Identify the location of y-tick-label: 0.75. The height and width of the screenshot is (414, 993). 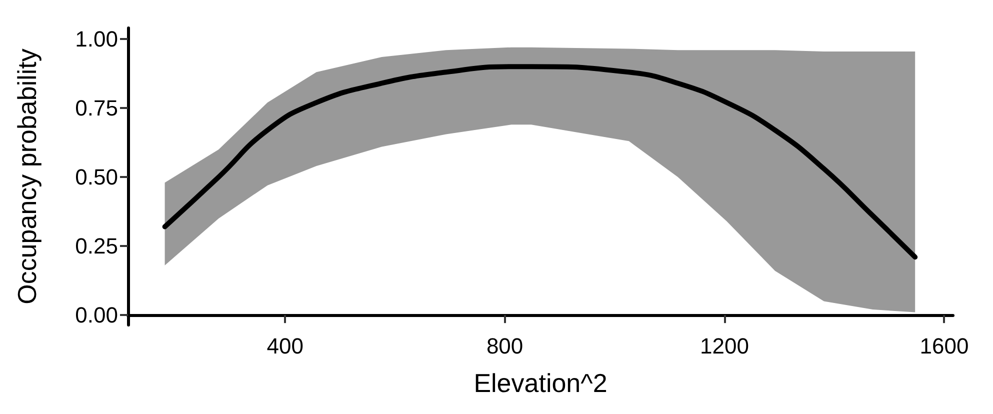
(96, 108).